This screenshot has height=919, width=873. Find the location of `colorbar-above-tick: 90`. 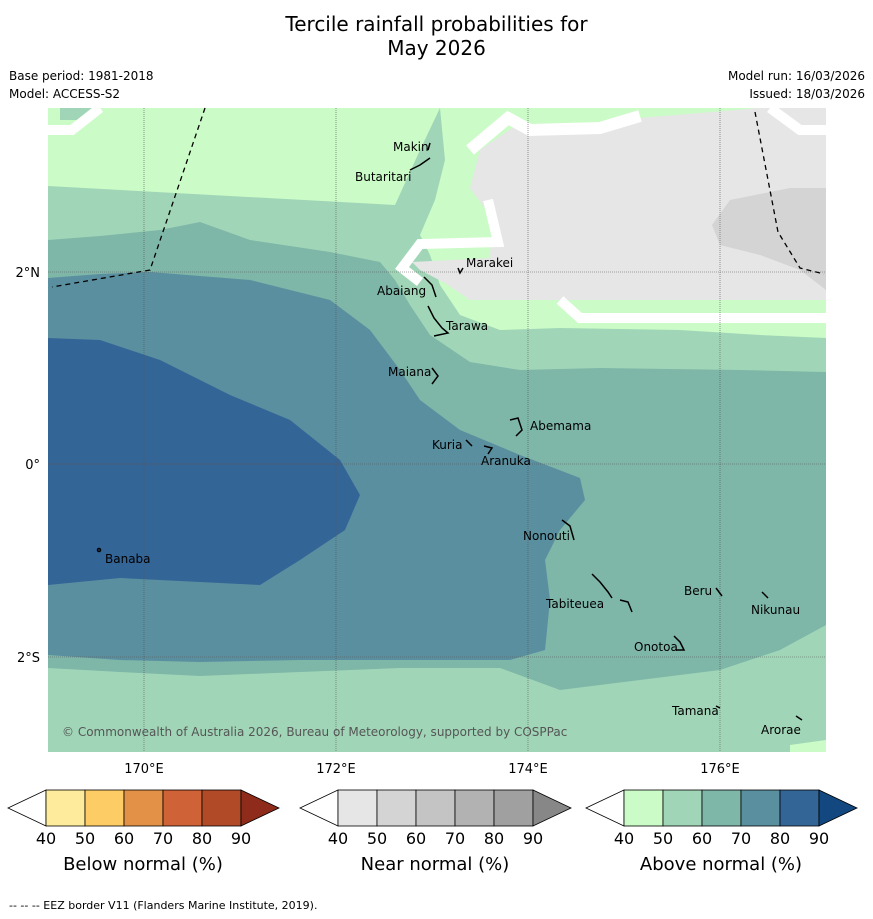

colorbar-above-tick: 90 is located at coordinates (819, 838).